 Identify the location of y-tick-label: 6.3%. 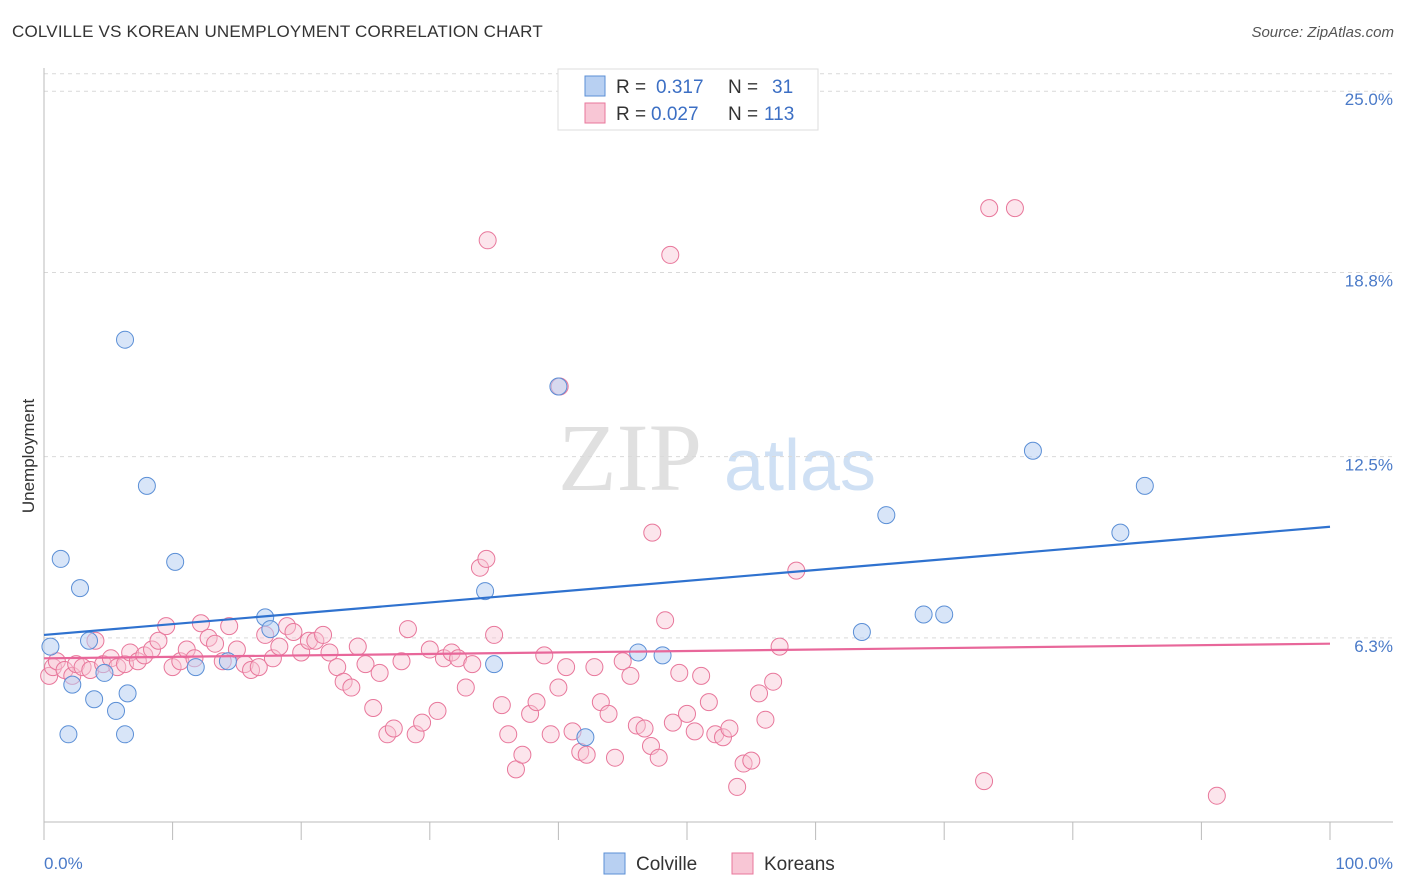
(1373, 646).